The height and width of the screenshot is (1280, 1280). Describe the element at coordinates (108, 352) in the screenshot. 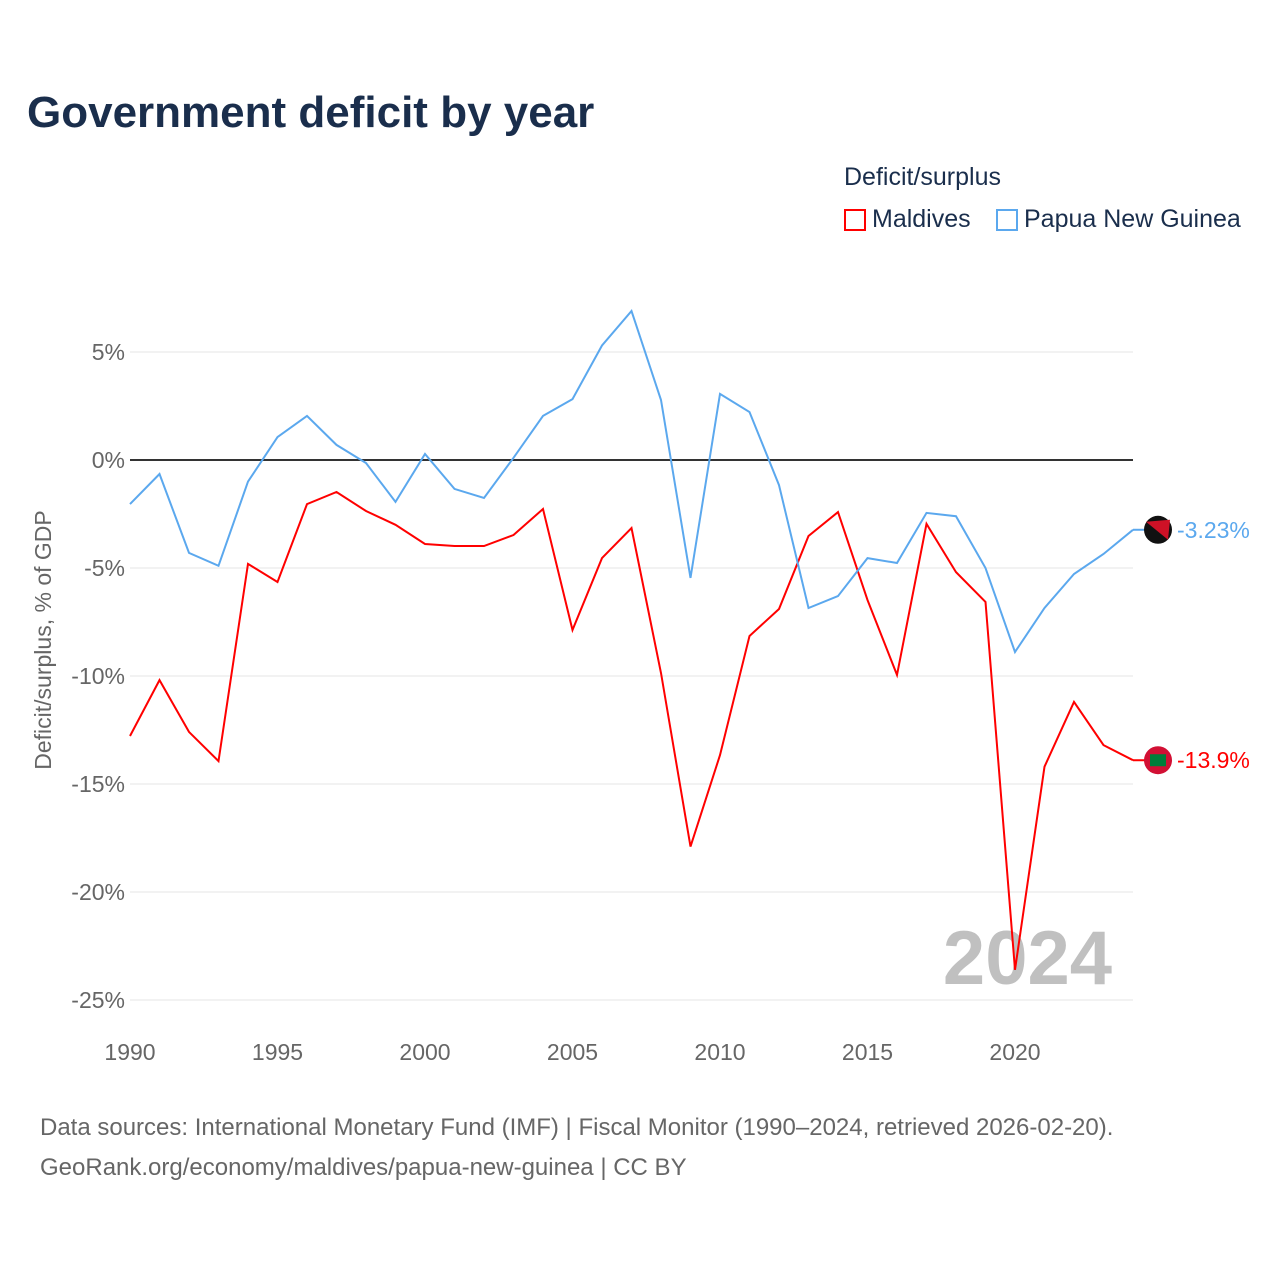

I see `y-tick-label: 5%` at that location.